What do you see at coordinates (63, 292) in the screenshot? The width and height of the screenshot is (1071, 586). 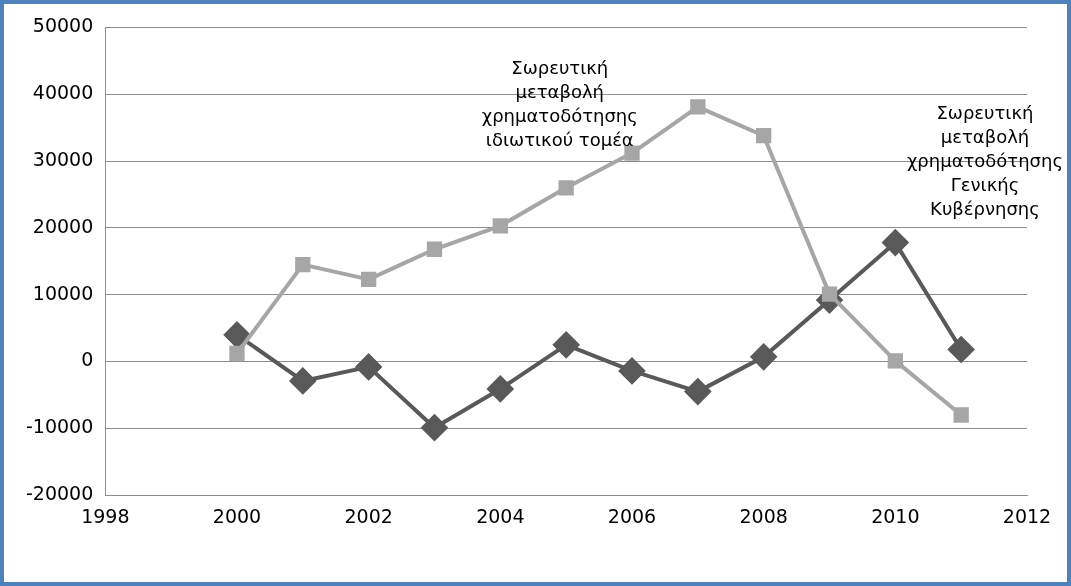 I see `y-tick-label: 10000` at bounding box center [63, 292].